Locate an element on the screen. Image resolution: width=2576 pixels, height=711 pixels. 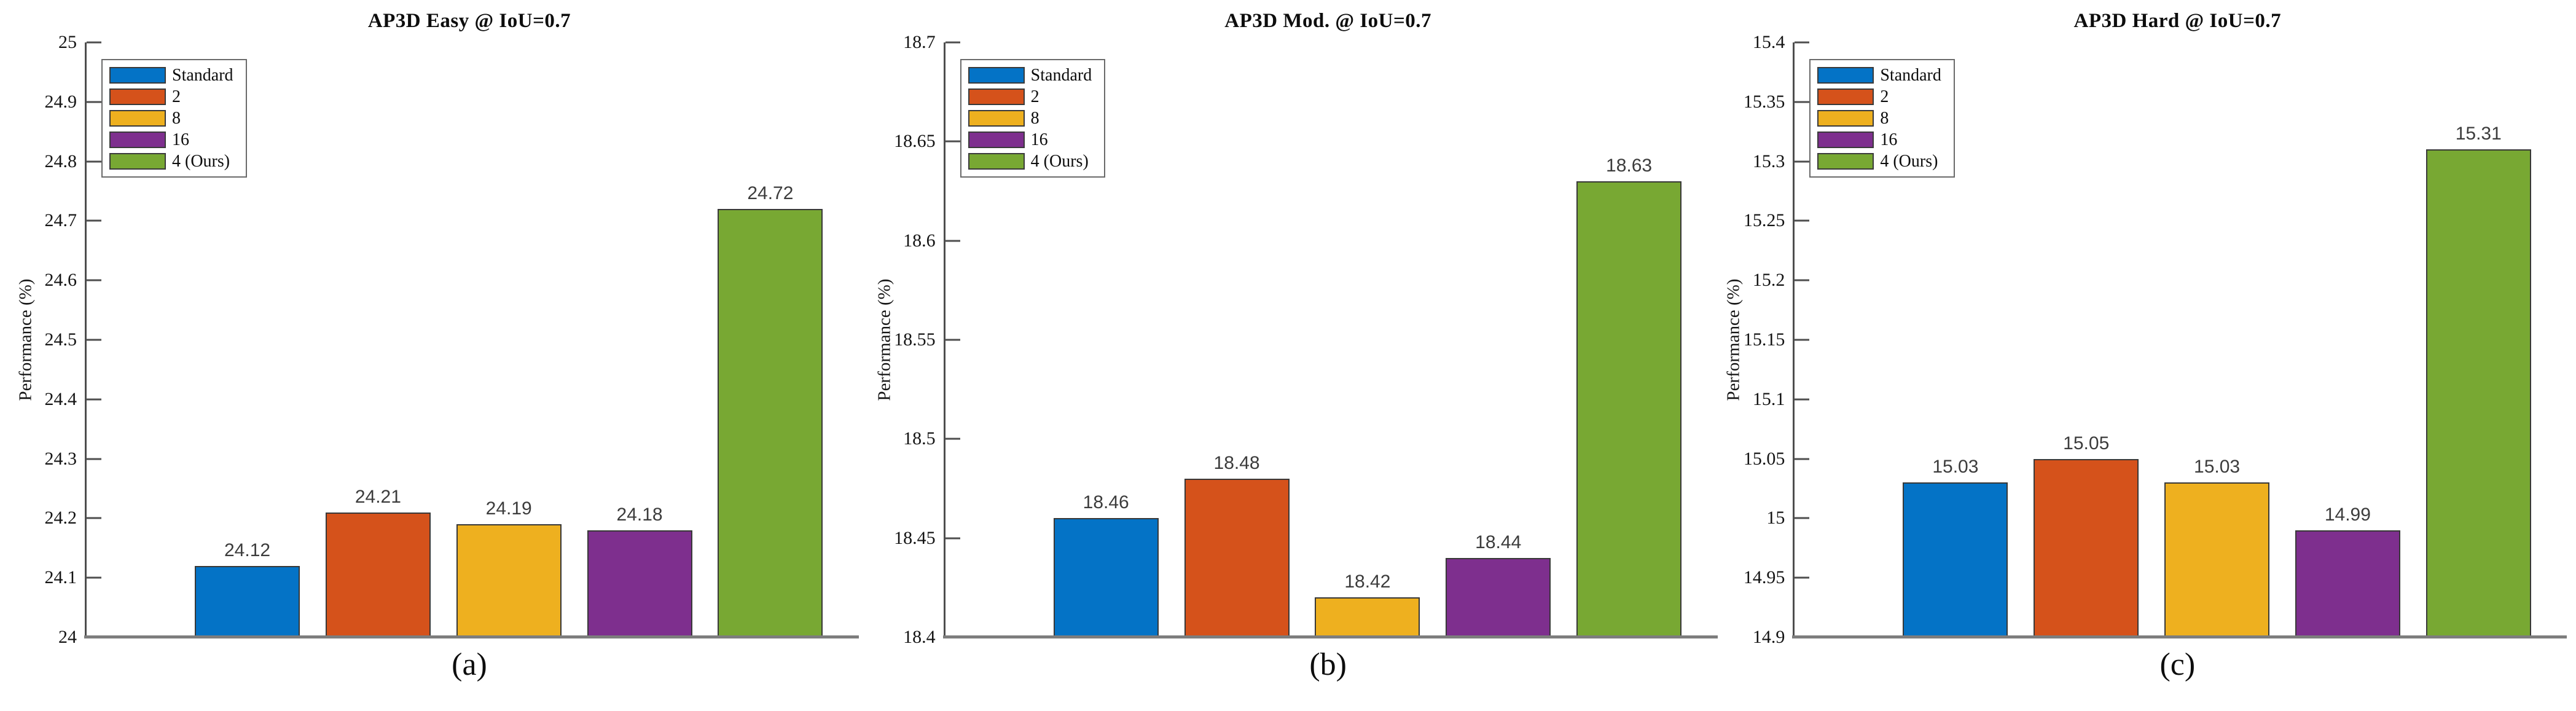
y-tick-label: 24.4 is located at coordinates (60, 399).